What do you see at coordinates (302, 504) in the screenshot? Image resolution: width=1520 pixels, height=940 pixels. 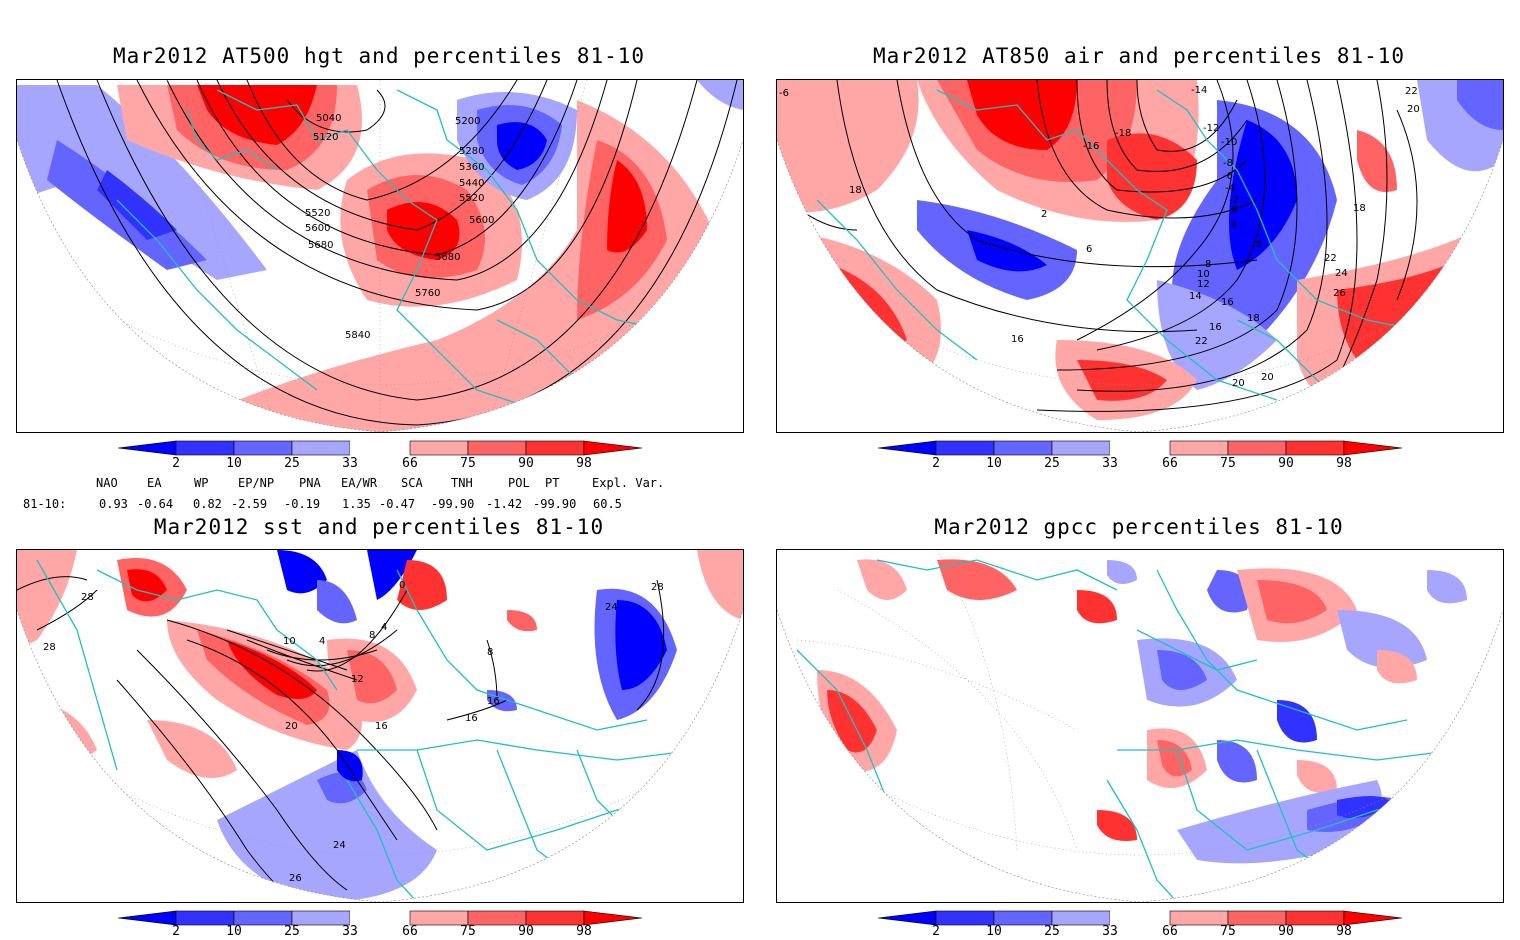 I see `index-value: -0.19` at bounding box center [302, 504].